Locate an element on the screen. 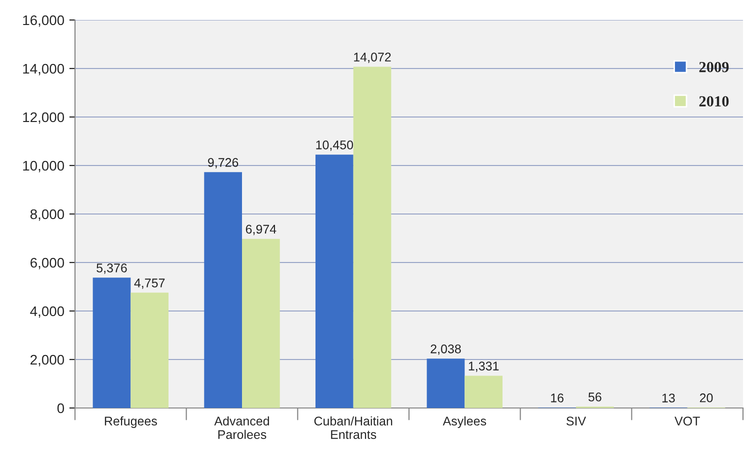 This screenshot has width=747, height=453. legend-label: 2009 is located at coordinates (714, 67).